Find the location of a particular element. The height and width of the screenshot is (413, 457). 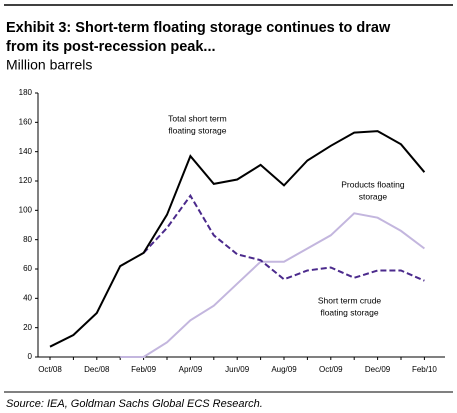

x-tick-label: Jun/09 is located at coordinates (237, 369).